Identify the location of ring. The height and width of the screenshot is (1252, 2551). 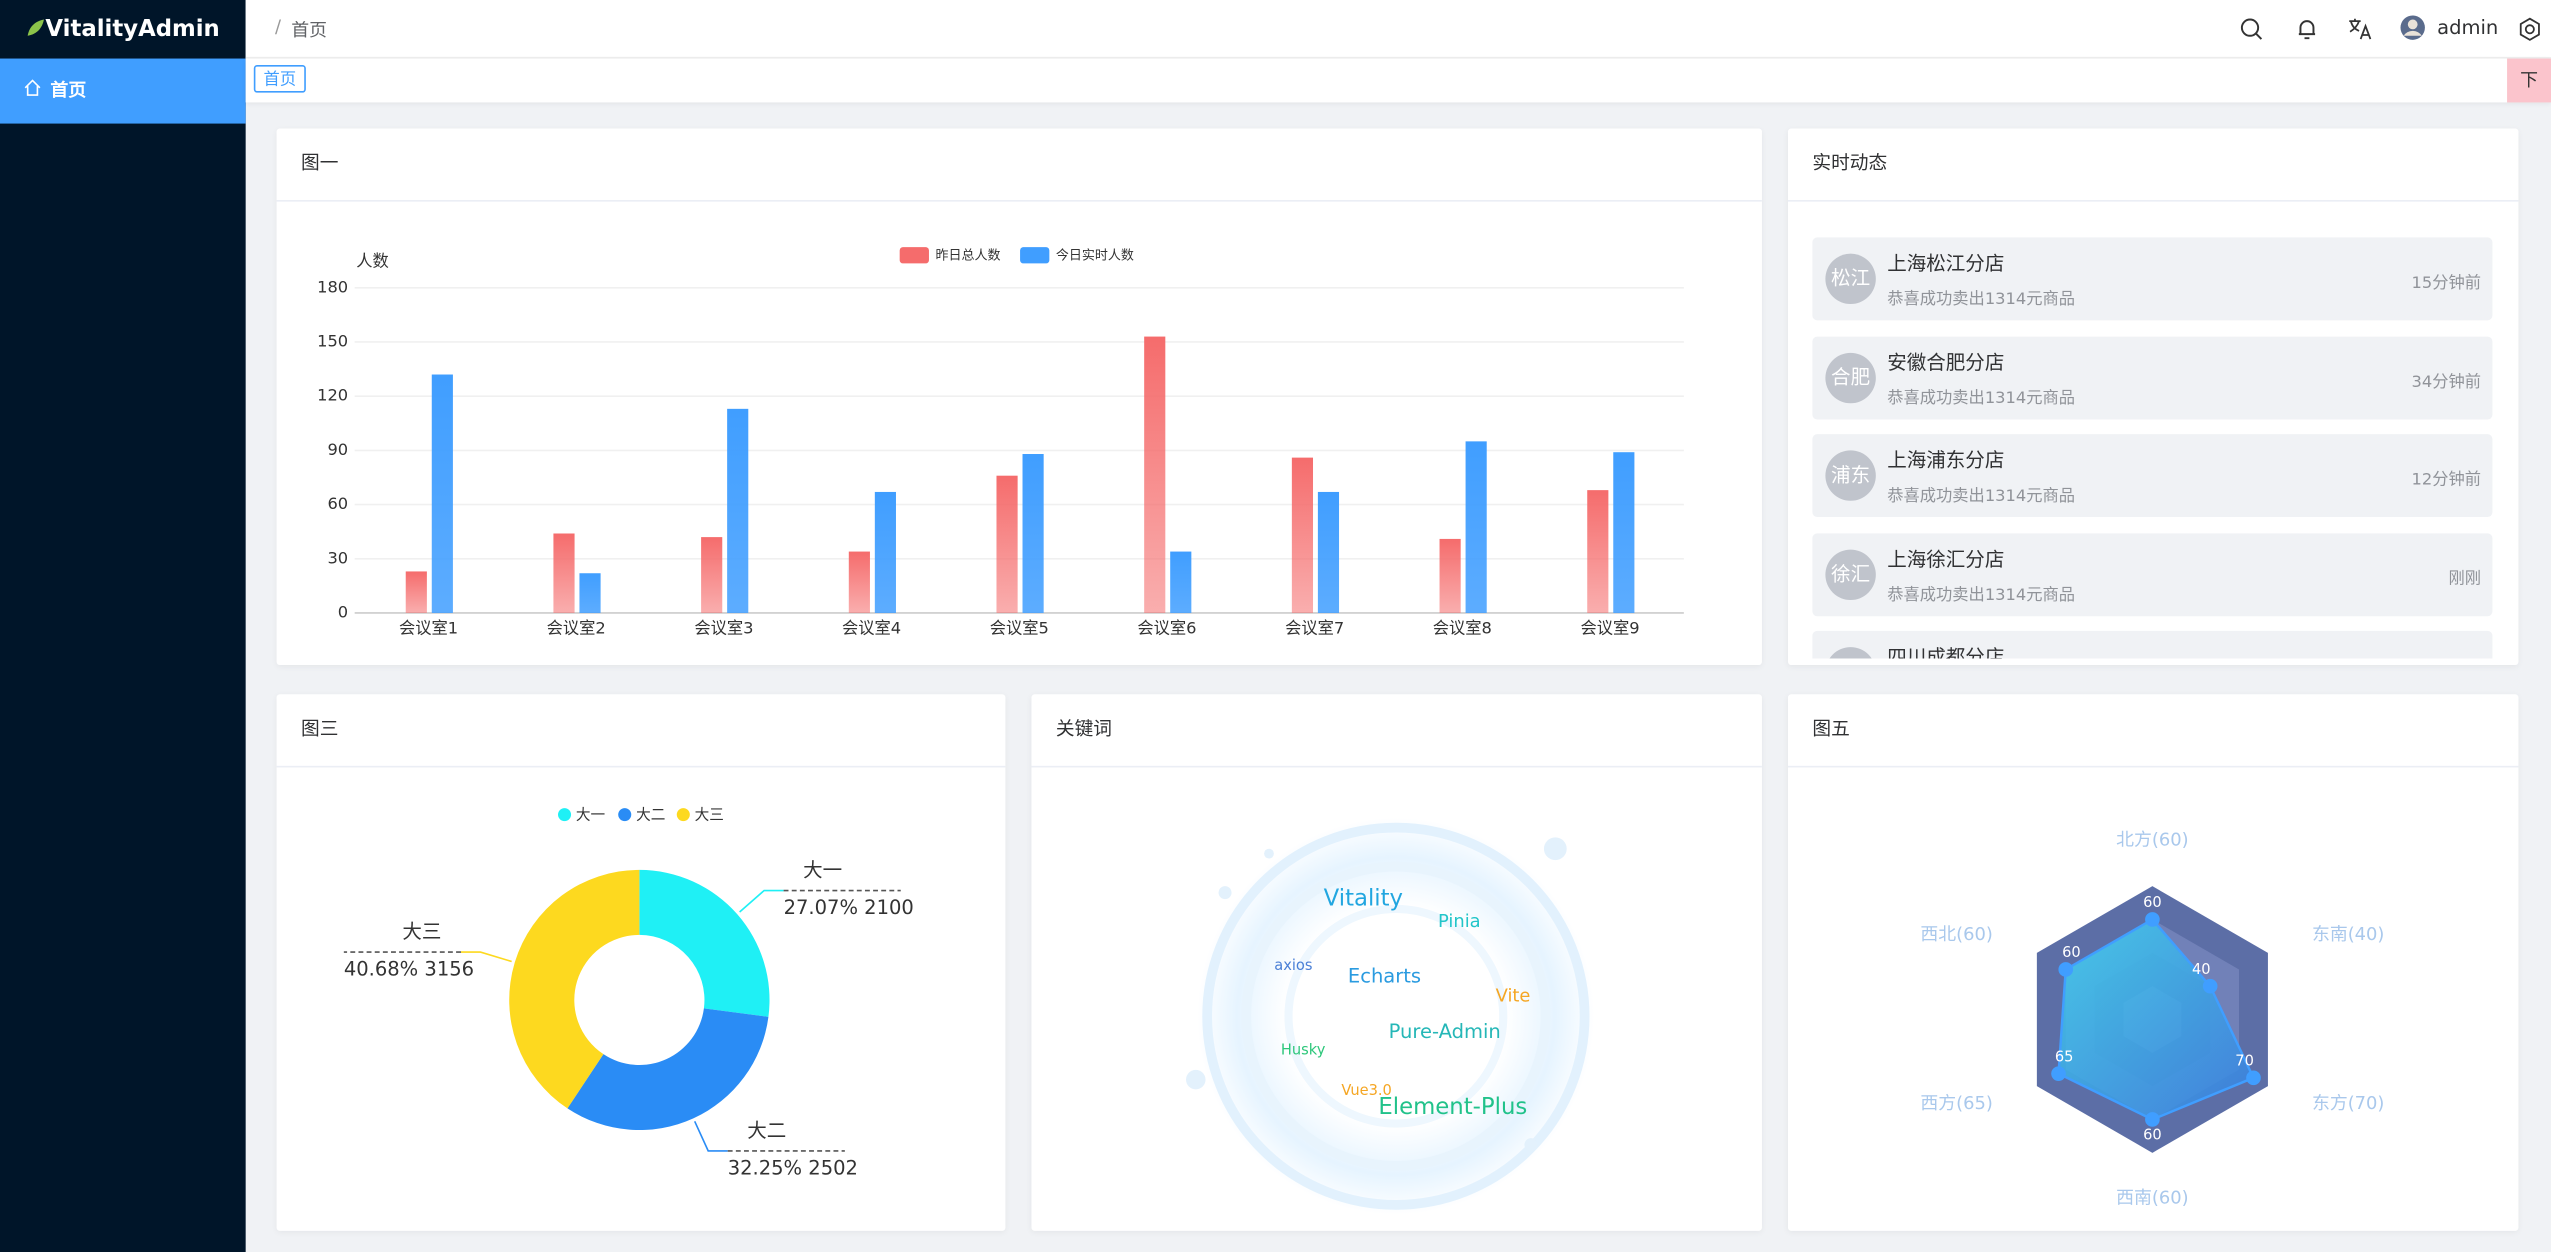
(1396, 1016).